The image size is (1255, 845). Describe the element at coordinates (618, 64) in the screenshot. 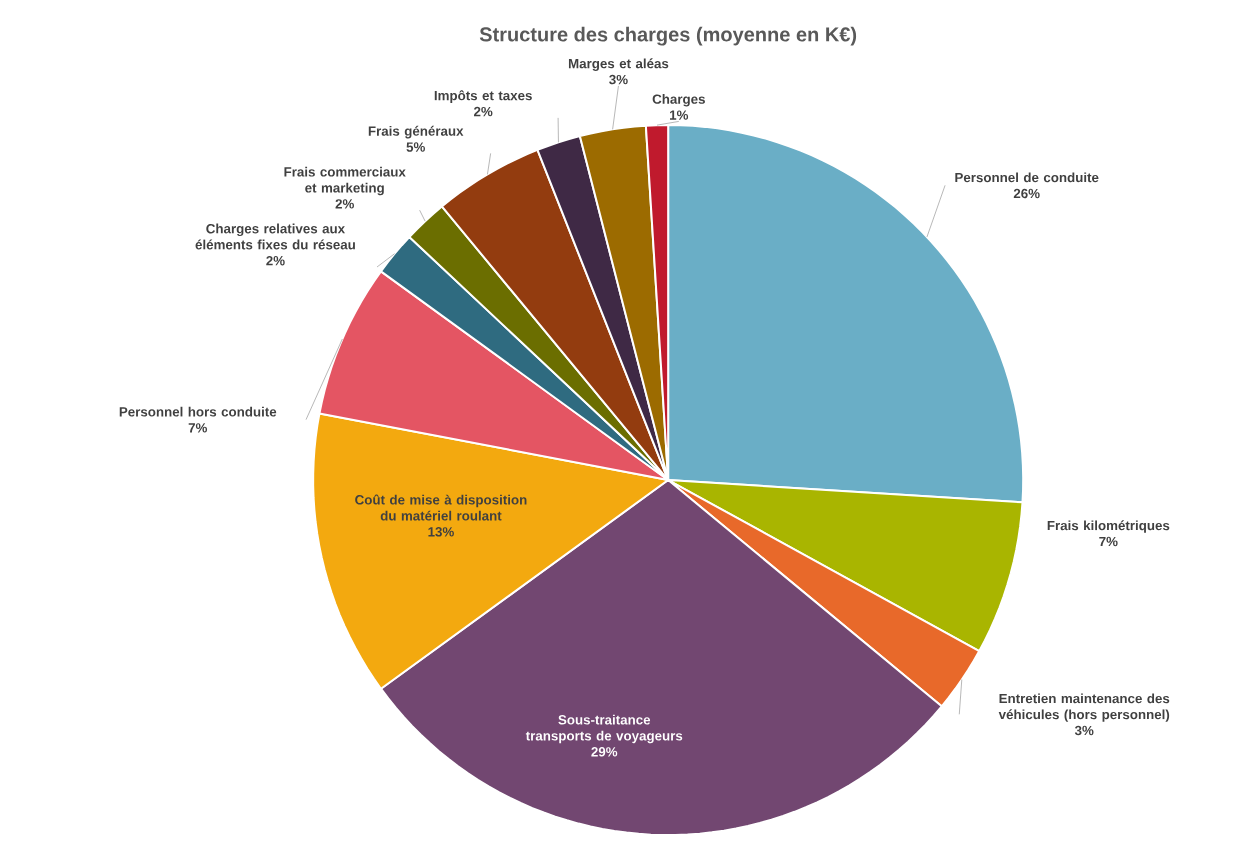

I see `slice-label: Marges et aléas` at that location.